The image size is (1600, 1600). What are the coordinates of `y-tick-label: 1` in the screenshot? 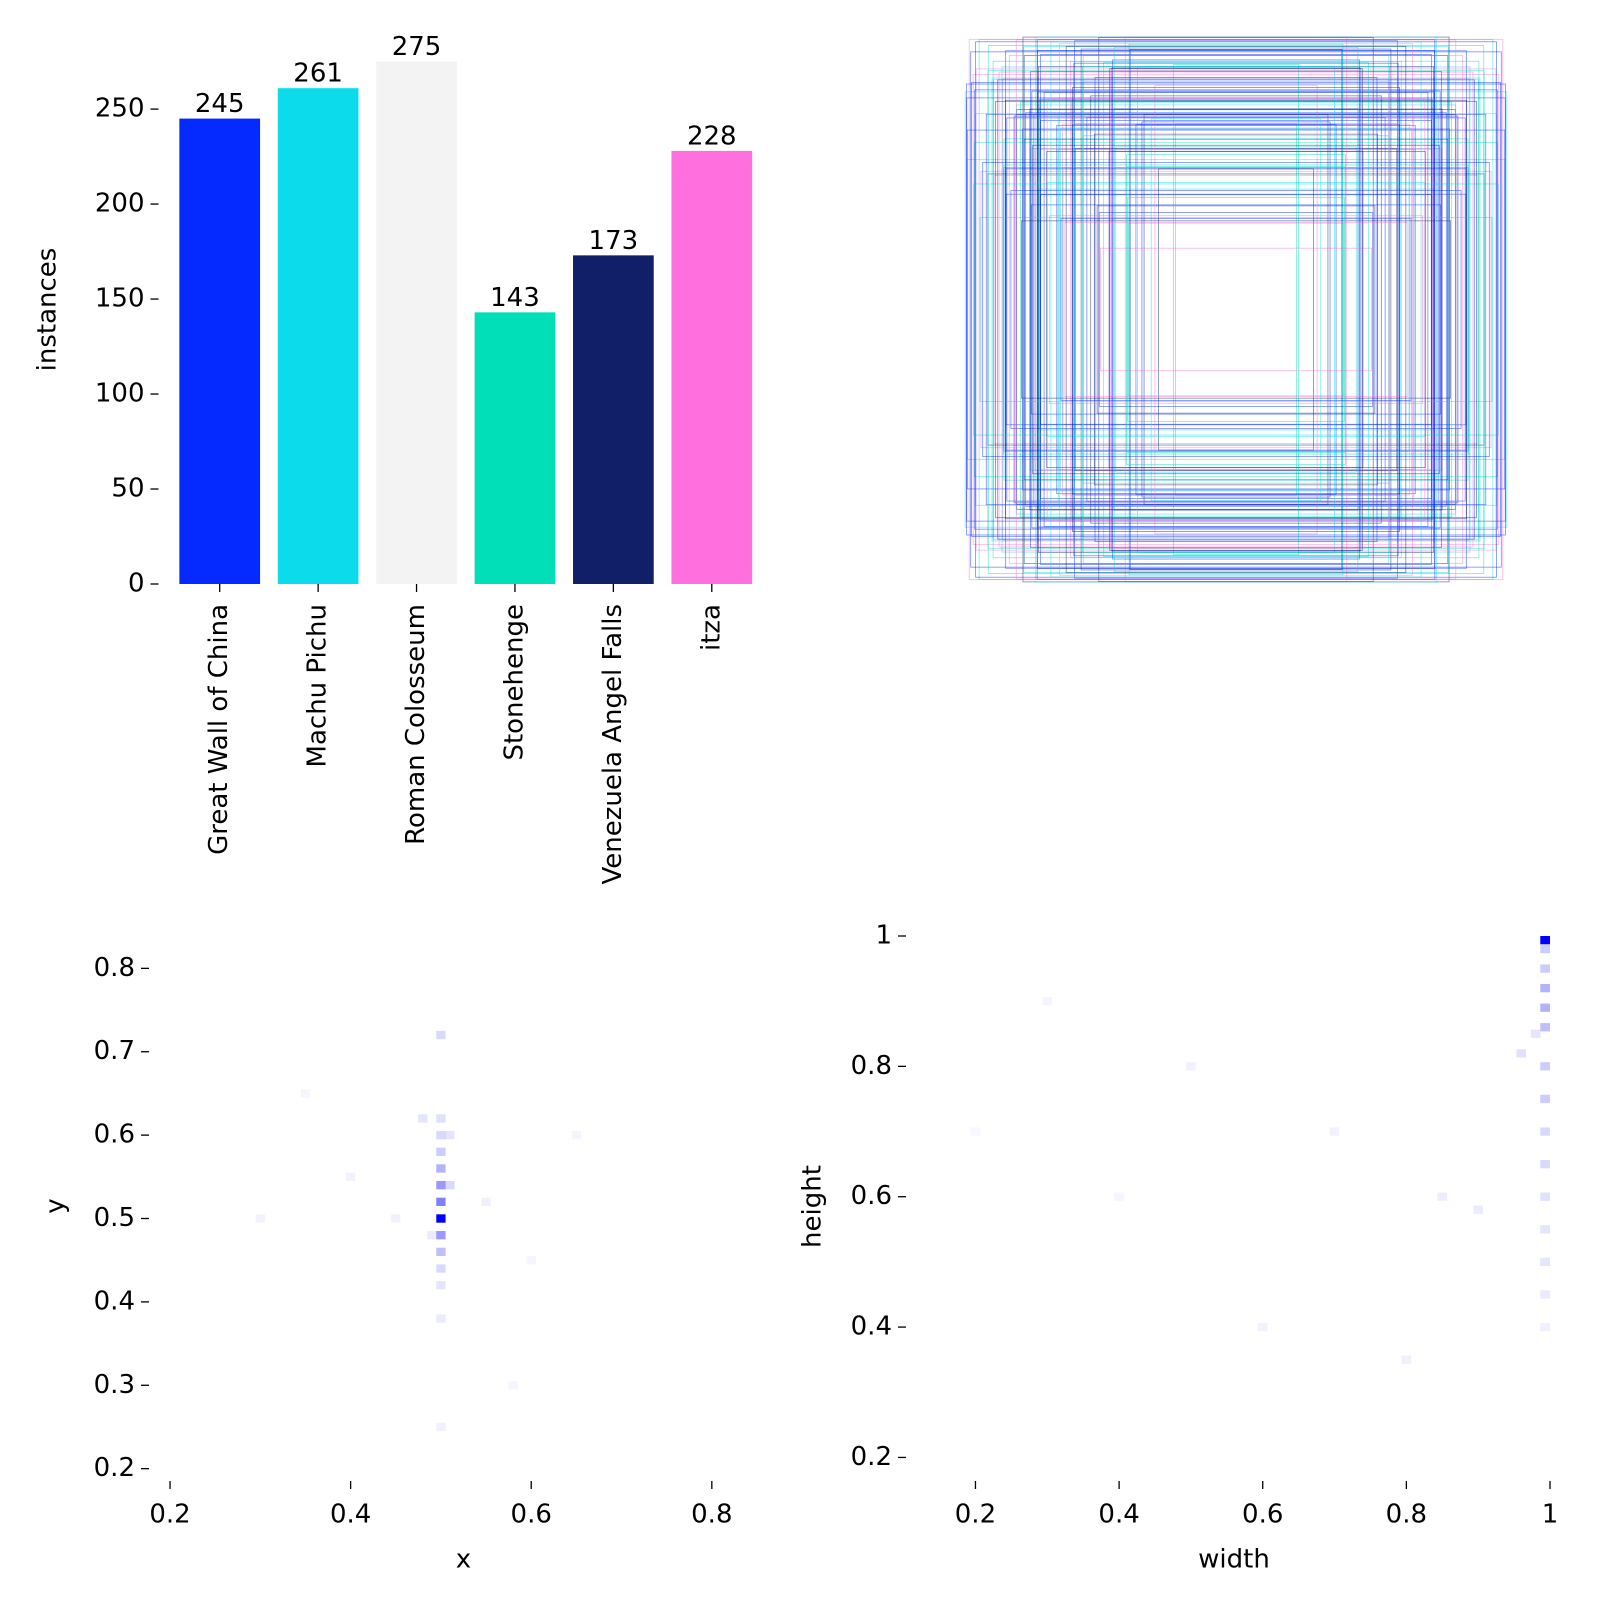 It's located at (883, 936).